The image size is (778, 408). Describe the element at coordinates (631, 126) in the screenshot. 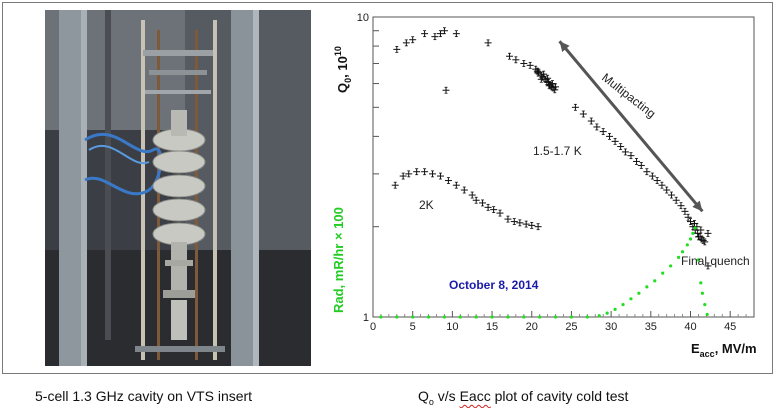

I see `multipacting-arrow` at that location.